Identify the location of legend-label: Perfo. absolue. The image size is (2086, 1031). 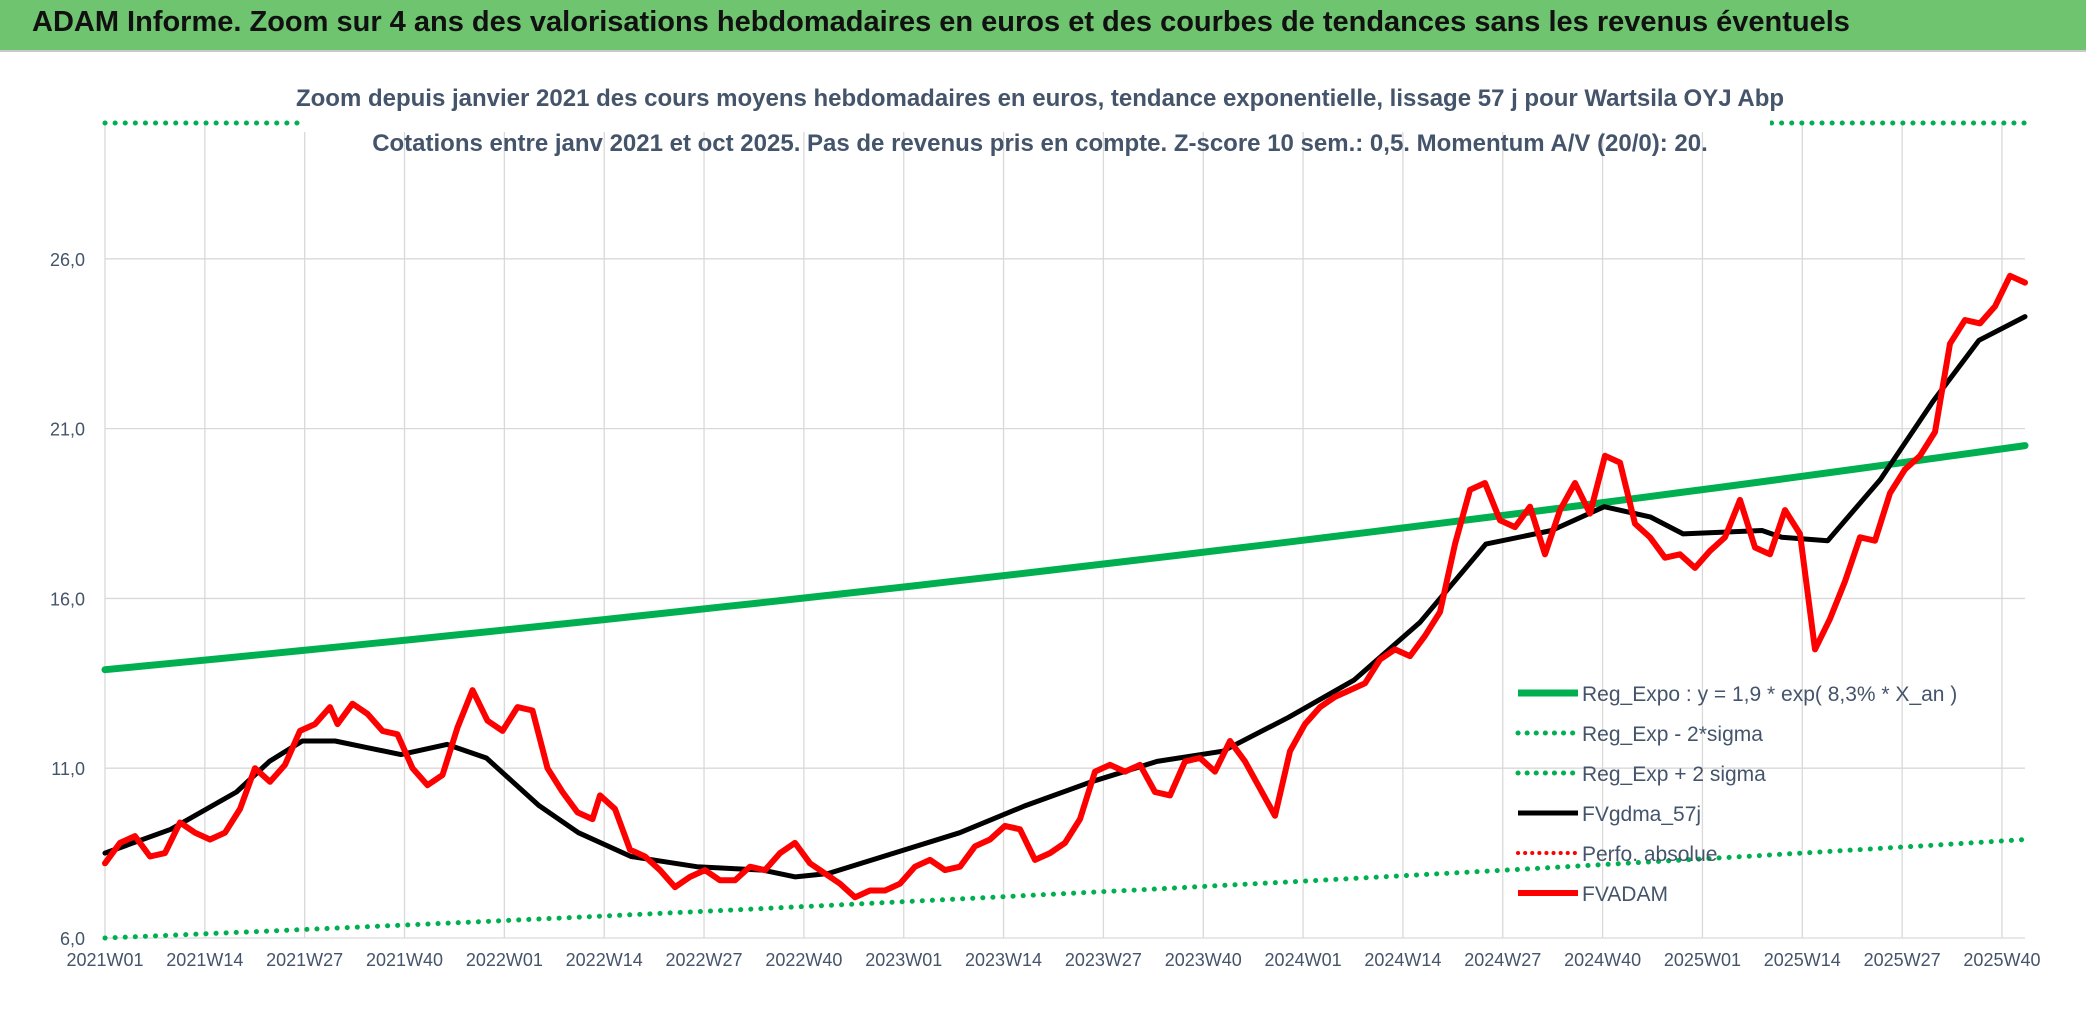
(1649, 854).